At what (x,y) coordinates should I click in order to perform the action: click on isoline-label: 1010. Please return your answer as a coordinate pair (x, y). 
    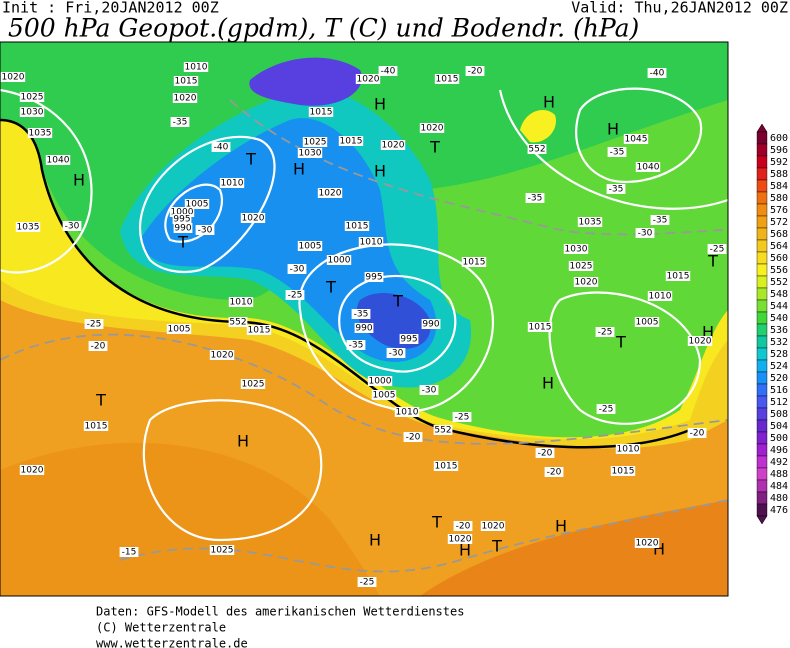
    Looking at the image, I should click on (407, 413).